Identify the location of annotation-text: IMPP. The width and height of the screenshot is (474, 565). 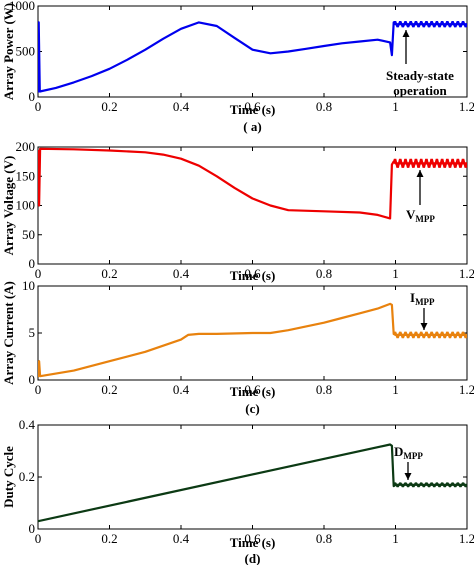
(422, 298).